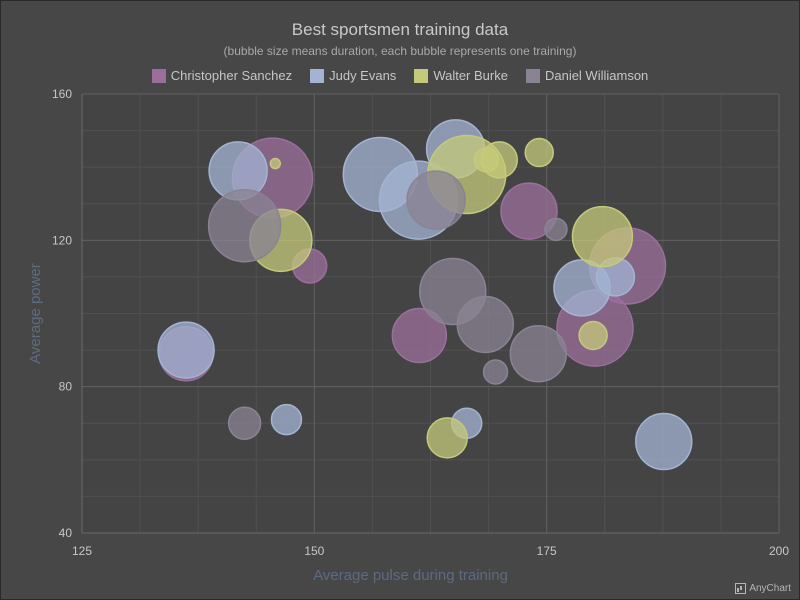  Describe the element at coordinates (66, 387) in the screenshot. I see `y-tick-label: 80` at that location.